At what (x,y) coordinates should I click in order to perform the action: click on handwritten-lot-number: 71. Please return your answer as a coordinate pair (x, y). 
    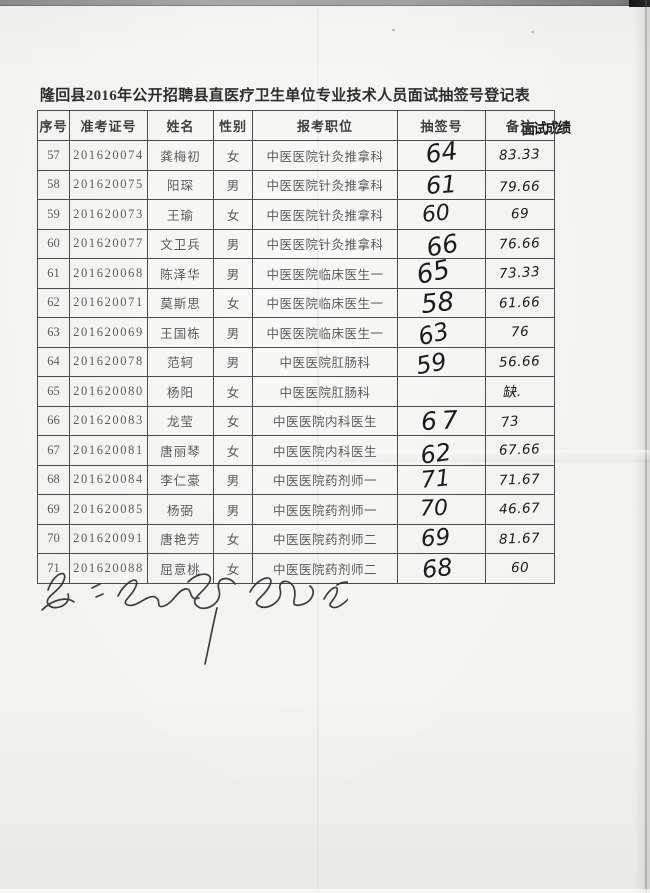
    Looking at the image, I should click on (435, 480).